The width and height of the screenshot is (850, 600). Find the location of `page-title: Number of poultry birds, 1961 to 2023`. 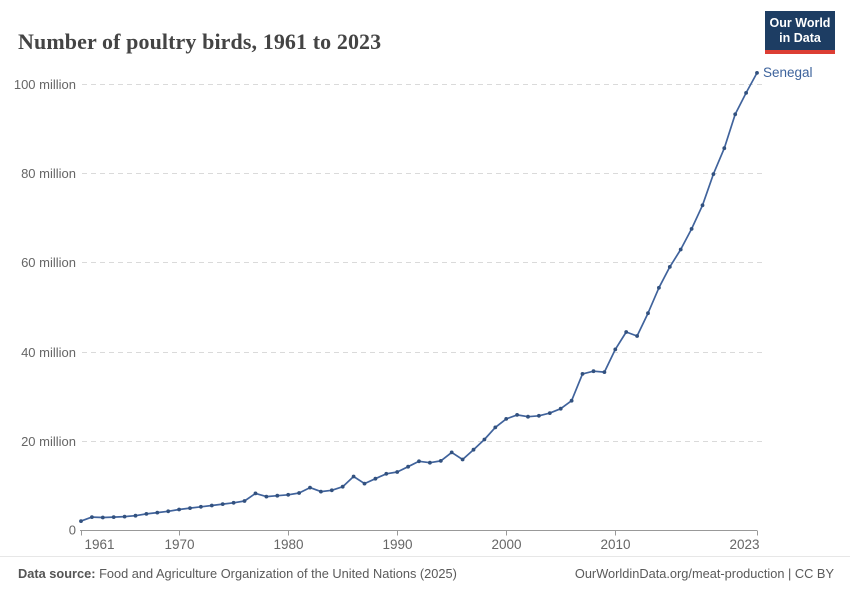

page-title: Number of poultry birds, 1961 to 2023 is located at coordinates (200, 41).